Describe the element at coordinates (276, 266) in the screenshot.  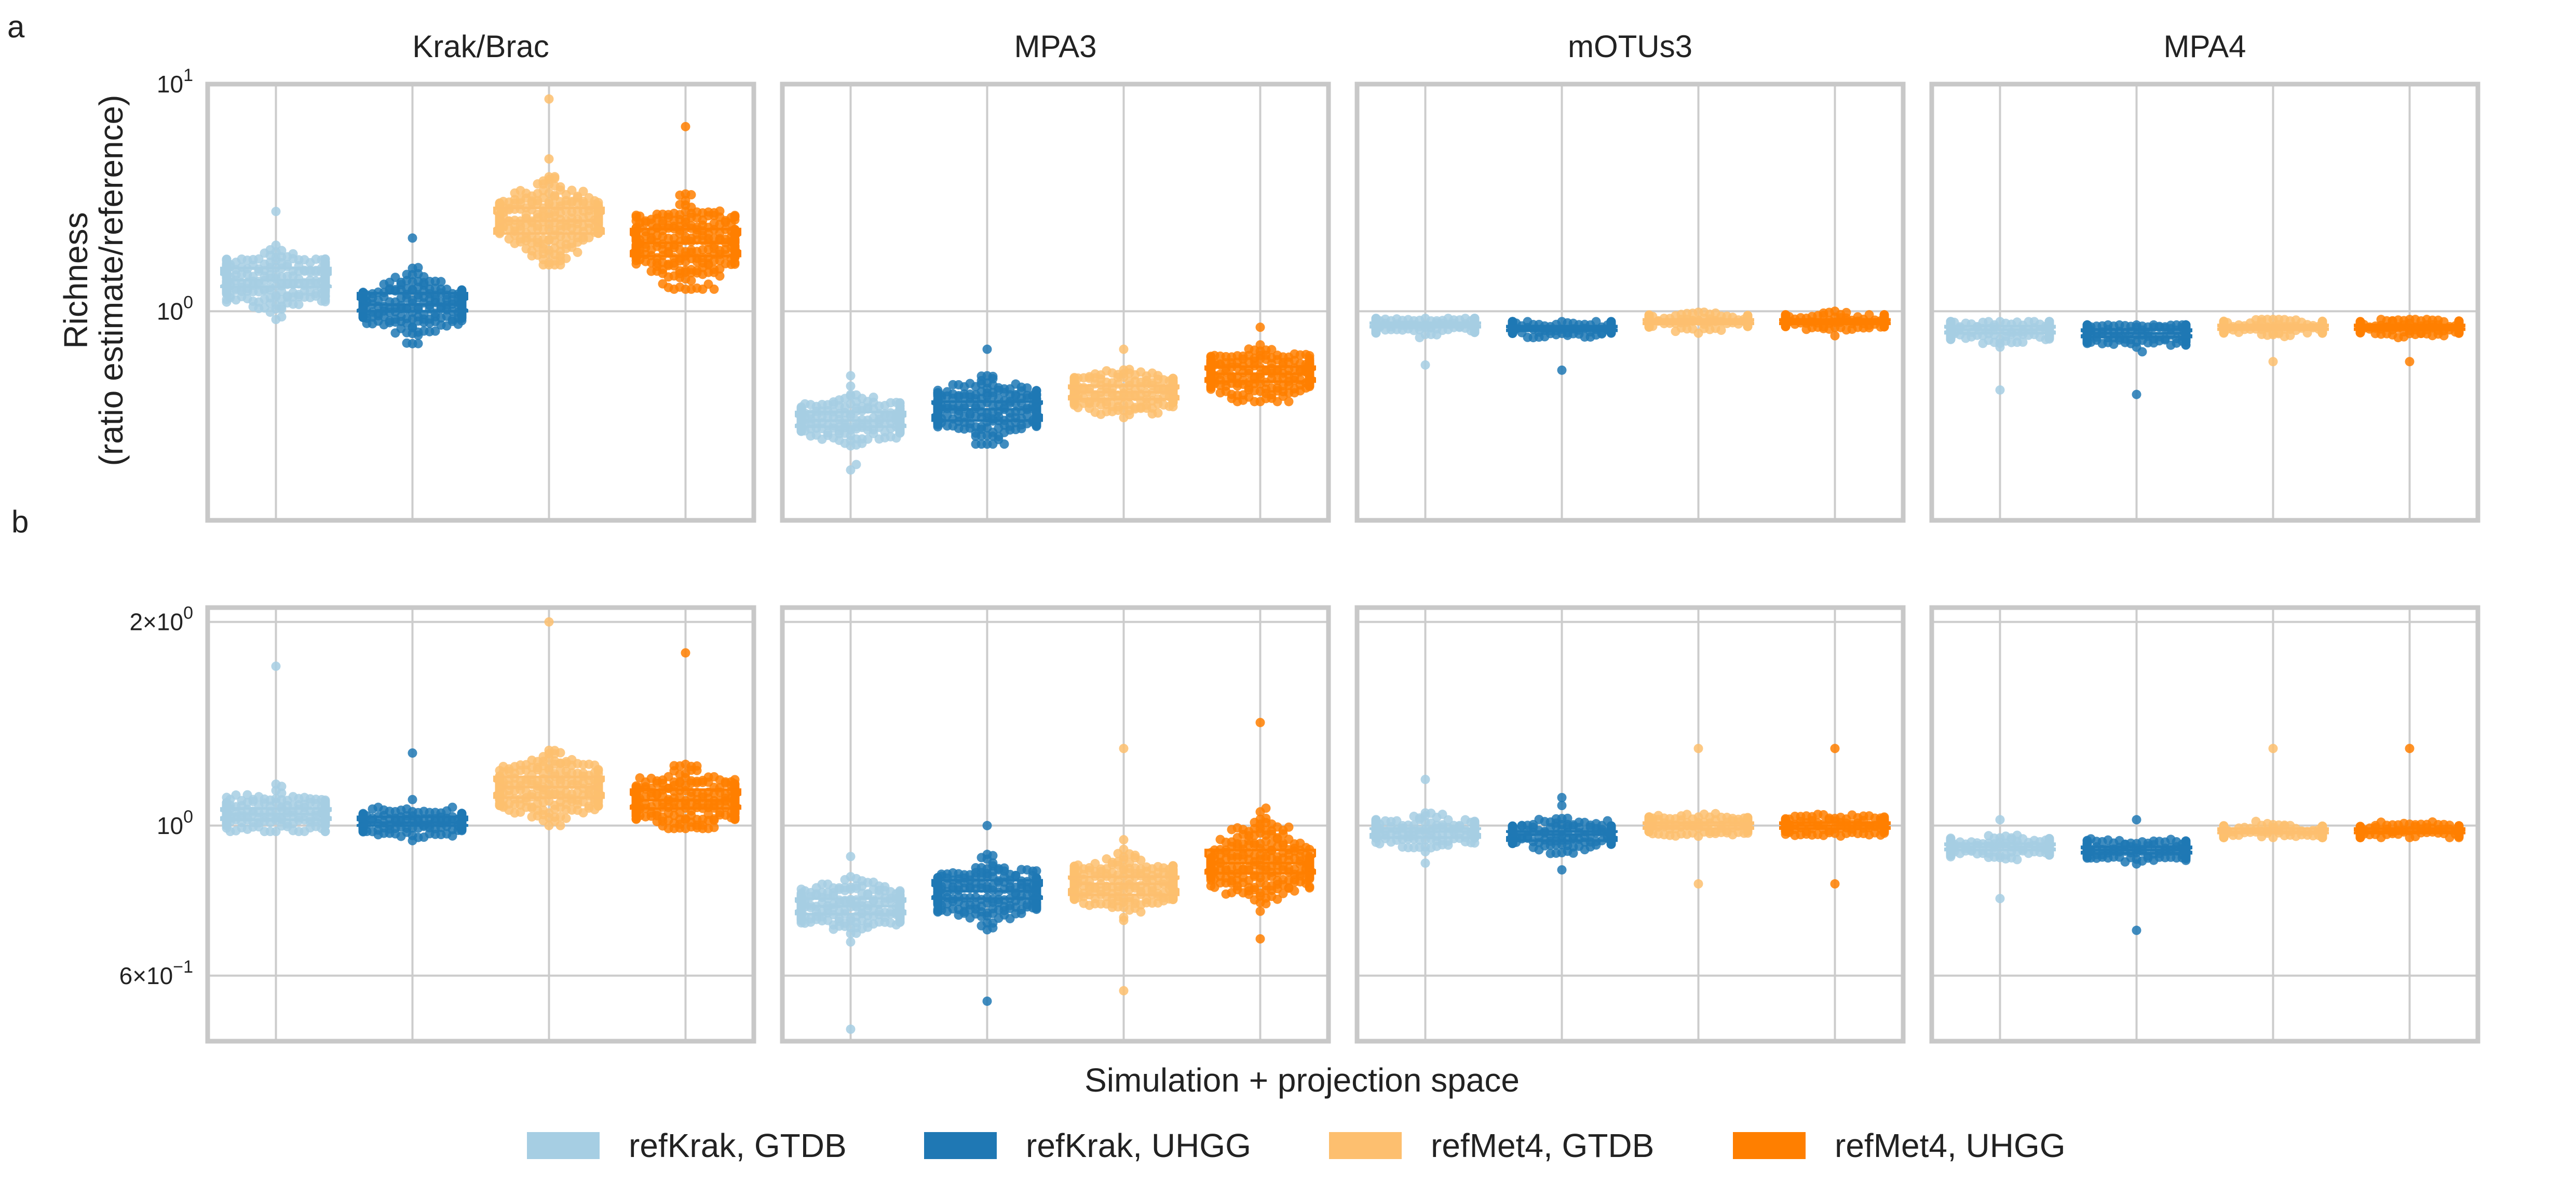
I see `series-refkrak-gtdb` at that location.